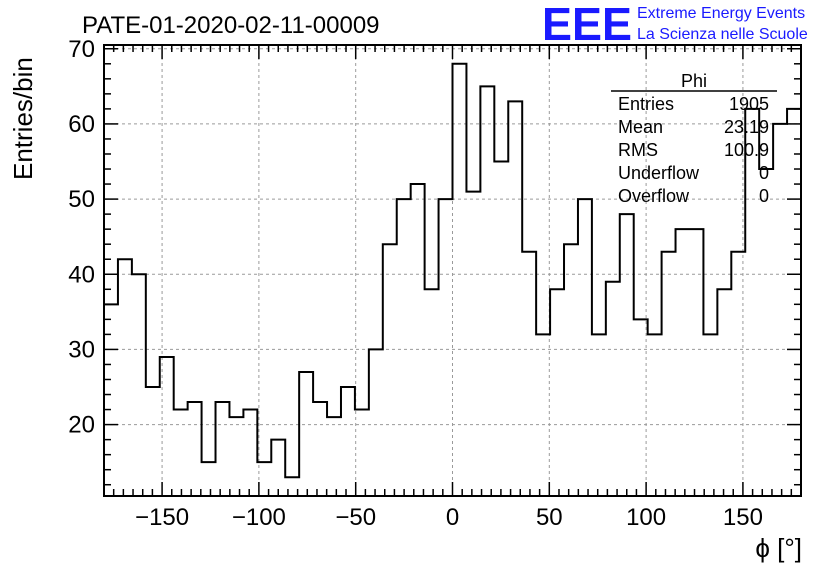 The image size is (836, 572). Describe the element at coordinates (355, 517) in the screenshot. I see `x-tick-label: −50` at that location.